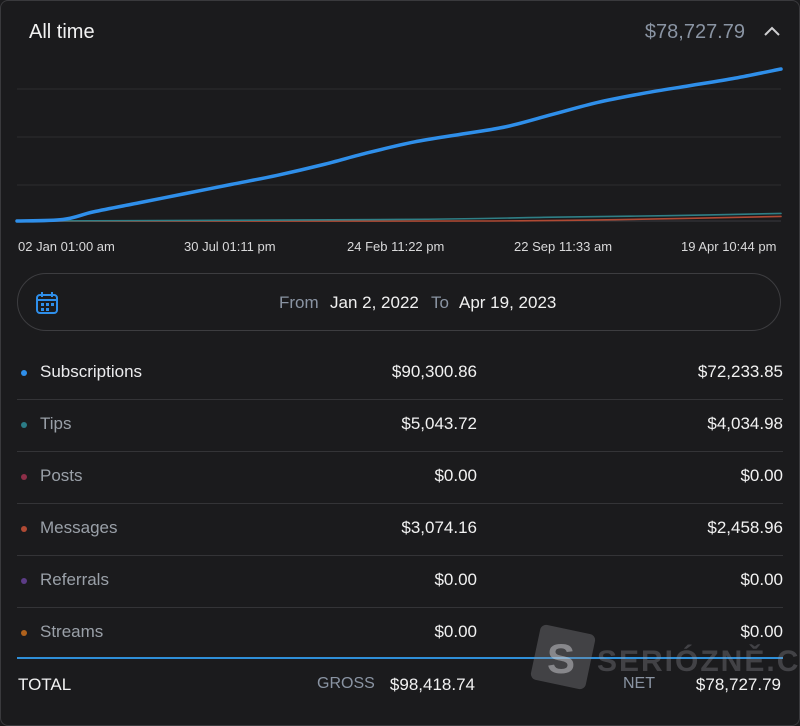 Image resolution: width=800 pixels, height=726 pixels. I want to click on date-range-picker: From Jan 2, 2022 To Apr 19, 2023, so click(399, 302).